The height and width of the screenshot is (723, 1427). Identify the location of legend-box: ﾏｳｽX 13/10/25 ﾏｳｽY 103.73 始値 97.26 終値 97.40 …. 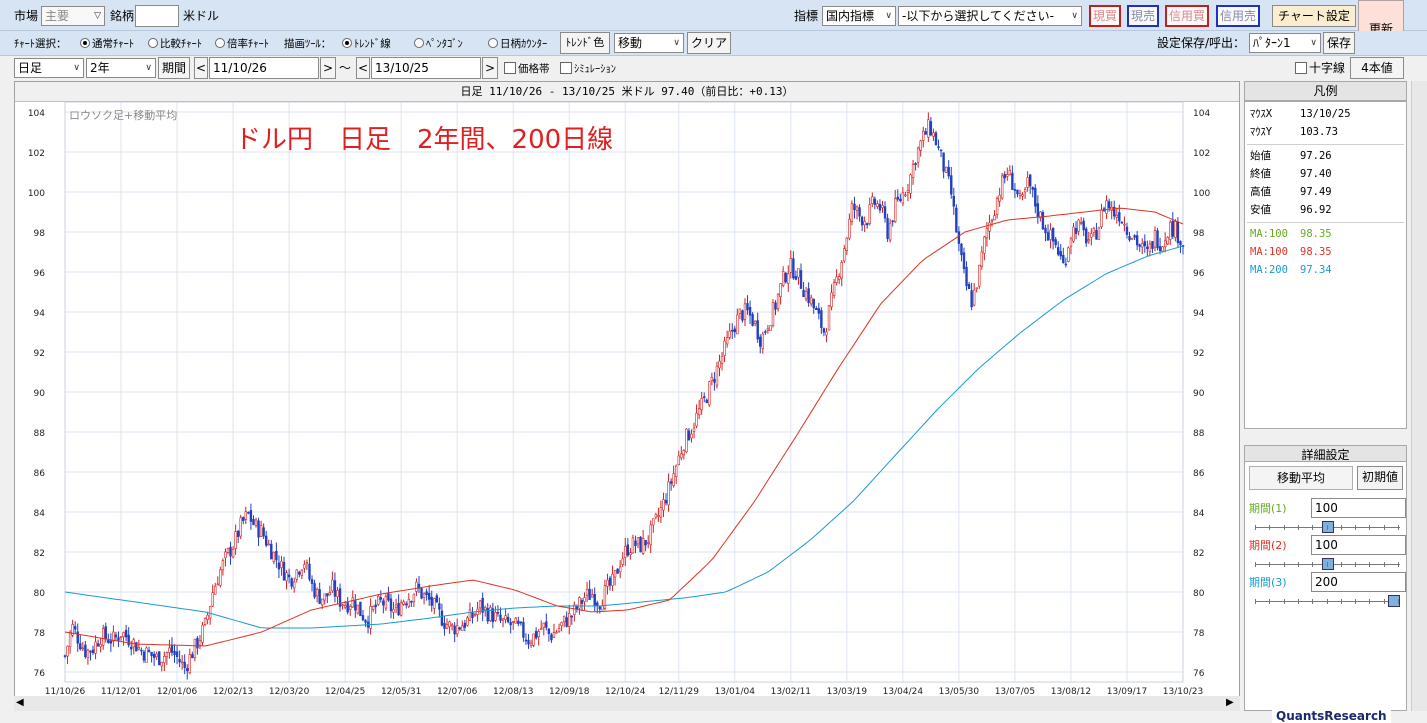
(1325, 265).